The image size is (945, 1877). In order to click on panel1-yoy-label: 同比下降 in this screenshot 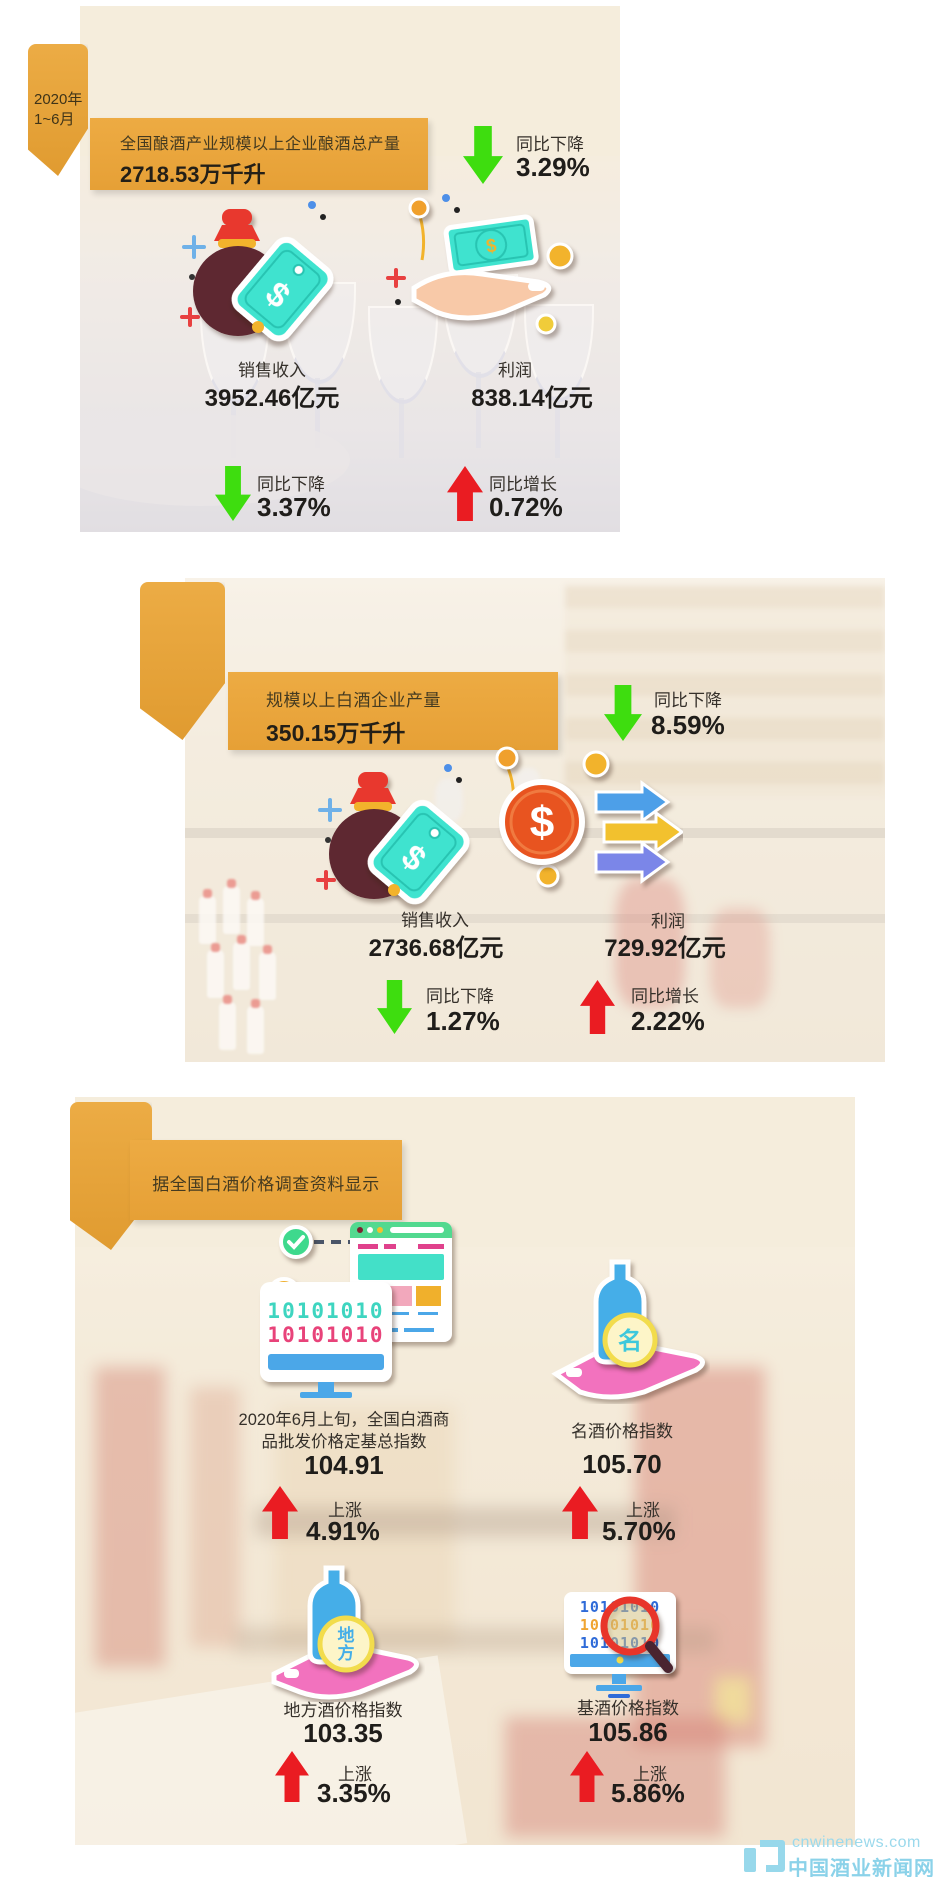, I will do `click(550, 144)`.